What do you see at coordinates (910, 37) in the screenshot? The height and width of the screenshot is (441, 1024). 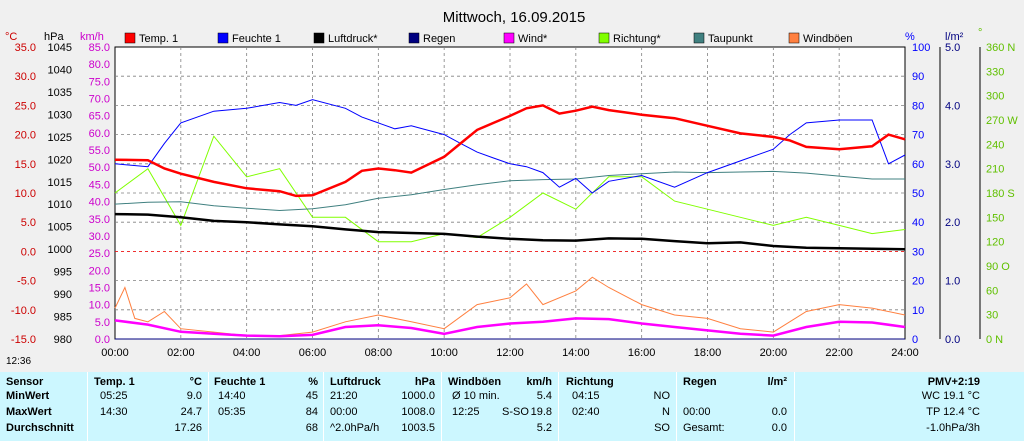 I see `axis-unit-pct: %` at bounding box center [910, 37].